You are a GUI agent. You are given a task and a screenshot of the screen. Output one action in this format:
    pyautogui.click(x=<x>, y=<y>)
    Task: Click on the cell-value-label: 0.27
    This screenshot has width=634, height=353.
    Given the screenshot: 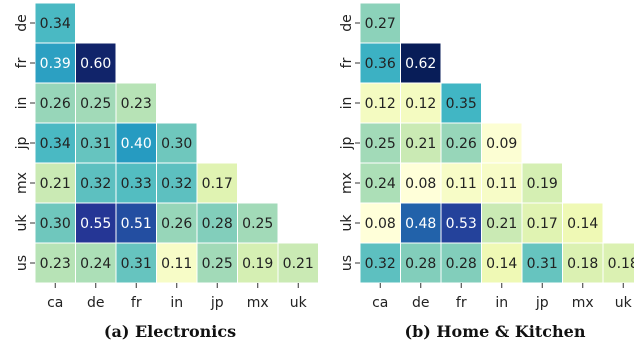 What is the action you would take?
    pyautogui.click(x=380, y=24)
    